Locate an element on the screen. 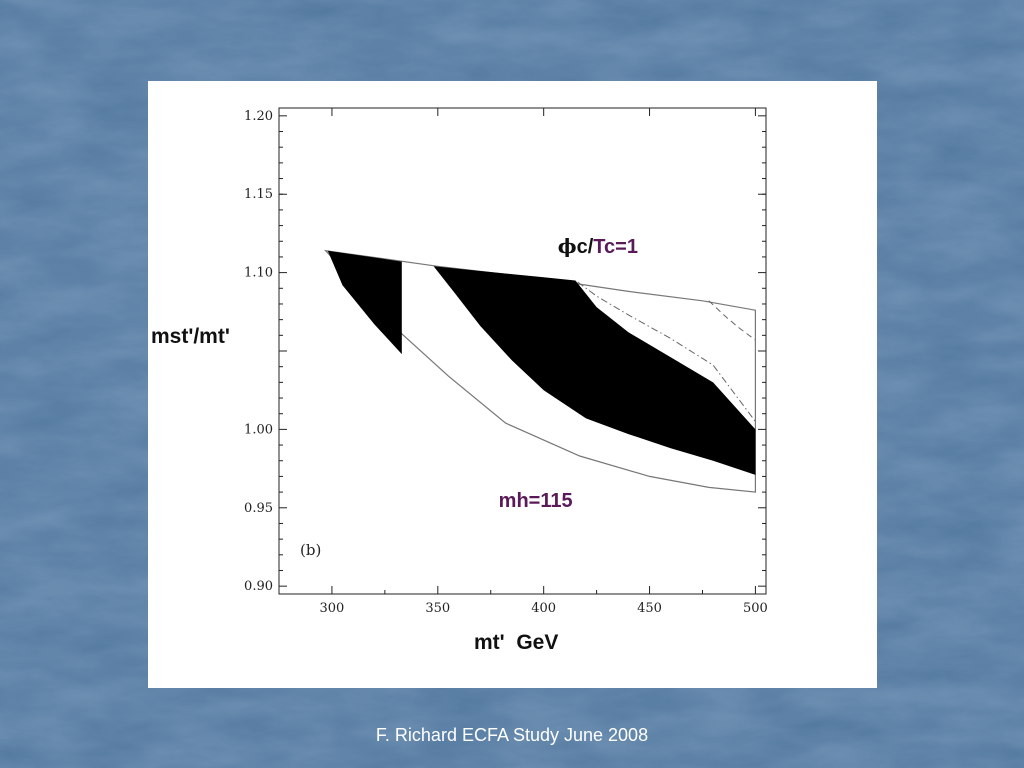  y-tick-label-2: 1.00 is located at coordinates (258, 429).